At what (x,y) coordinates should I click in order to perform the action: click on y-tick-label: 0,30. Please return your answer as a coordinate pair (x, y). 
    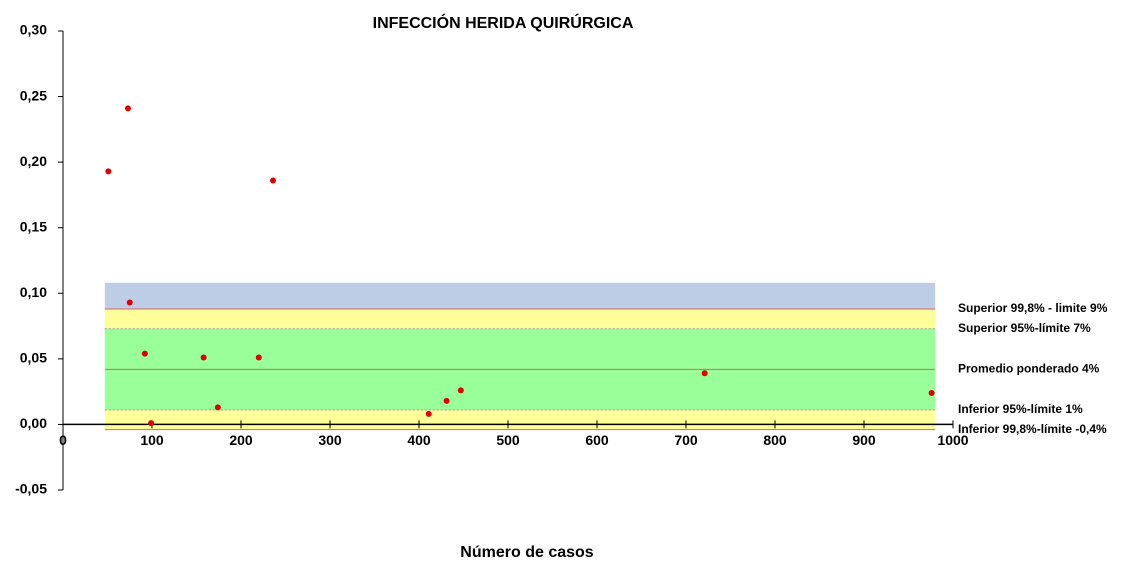
    Looking at the image, I should click on (33, 30).